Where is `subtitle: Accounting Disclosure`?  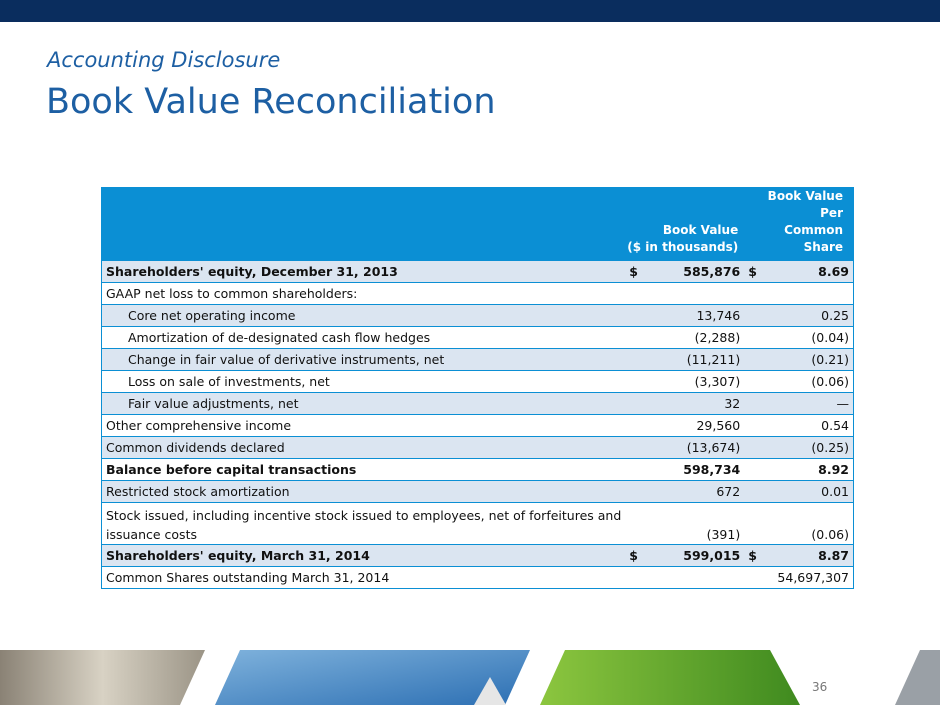
subtitle: Accounting Disclosure is located at coordinates (164, 60).